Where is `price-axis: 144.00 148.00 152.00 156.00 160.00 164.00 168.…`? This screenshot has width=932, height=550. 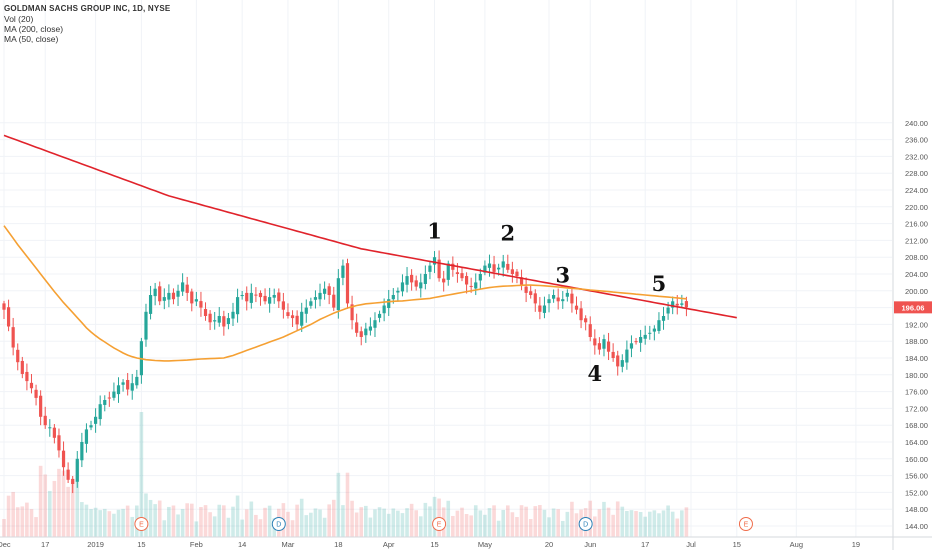
price-axis: 144.00 148.00 152.00 156.00 160.00 164.00 168.… is located at coordinates (912, 275).